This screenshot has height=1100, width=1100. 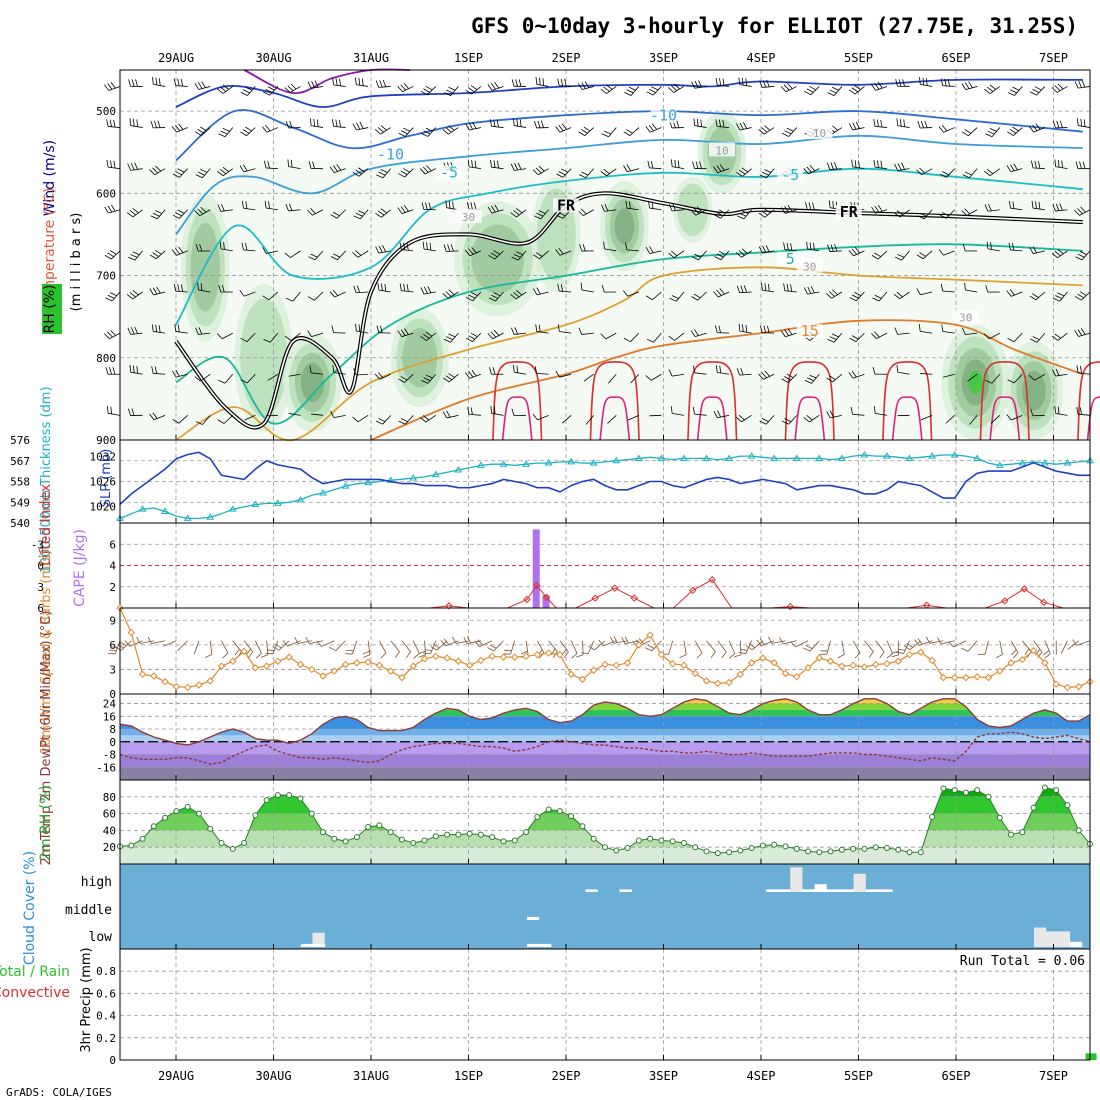 What do you see at coordinates (566, 205) in the screenshot?
I see `contour-label-bg` at bounding box center [566, 205].